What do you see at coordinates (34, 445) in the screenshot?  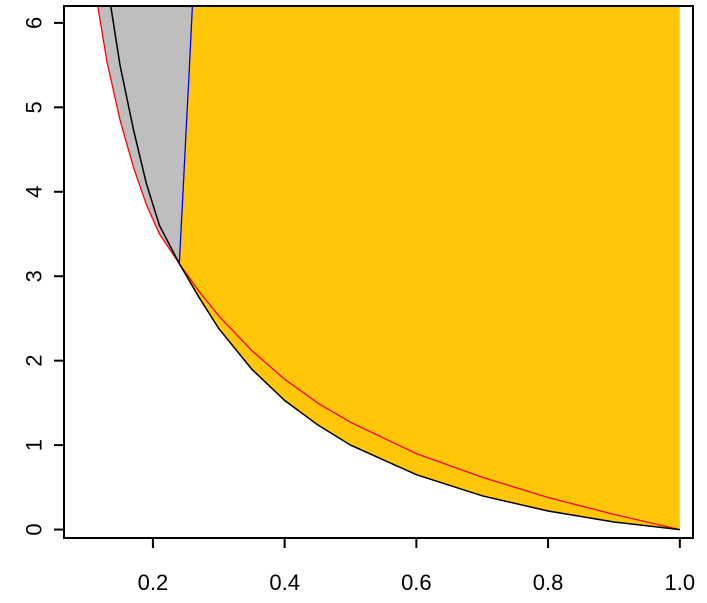 I see `y-tick-label: 1` at bounding box center [34, 445].